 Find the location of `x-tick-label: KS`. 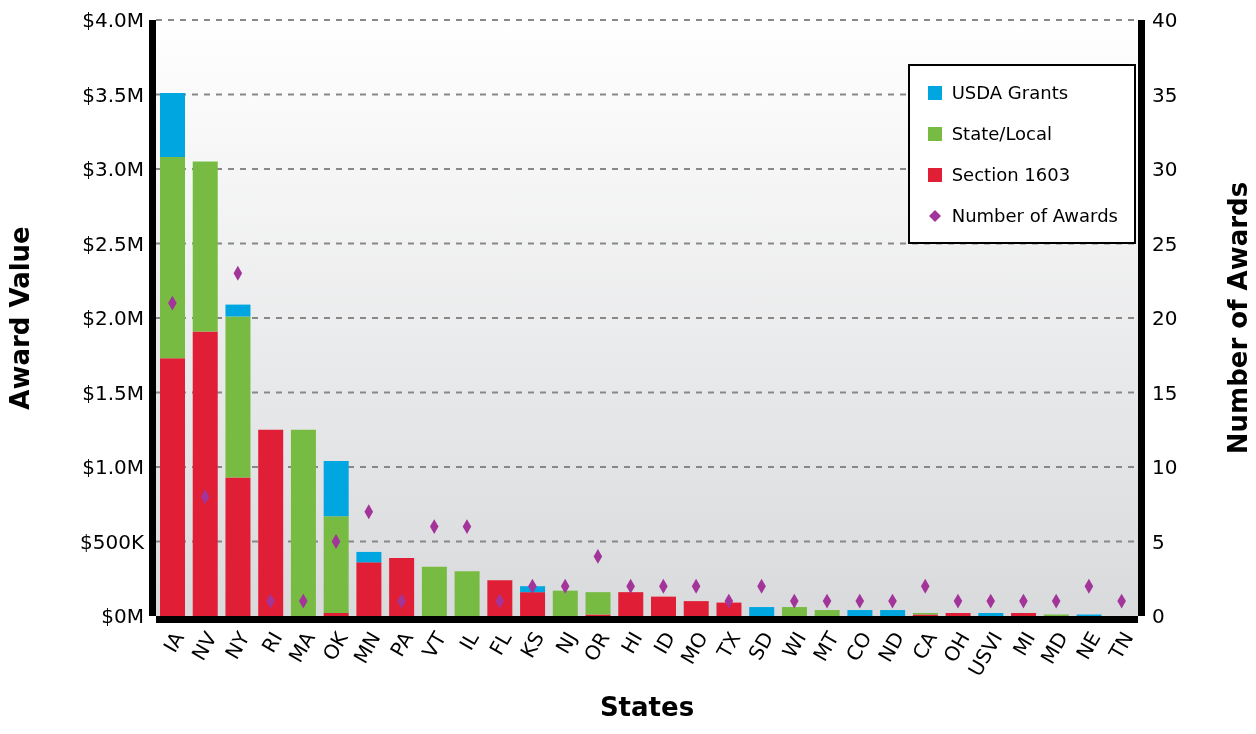

x-tick-label: KS is located at coordinates (532, 644).